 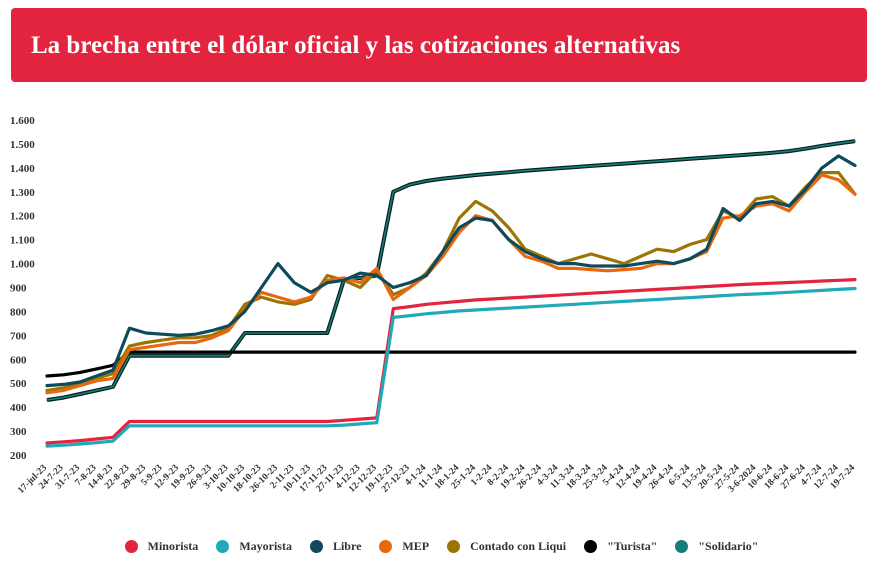 What do you see at coordinates (22, 193) in the screenshot?
I see `y-tick-label: 1.300` at bounding box center [22, 193].